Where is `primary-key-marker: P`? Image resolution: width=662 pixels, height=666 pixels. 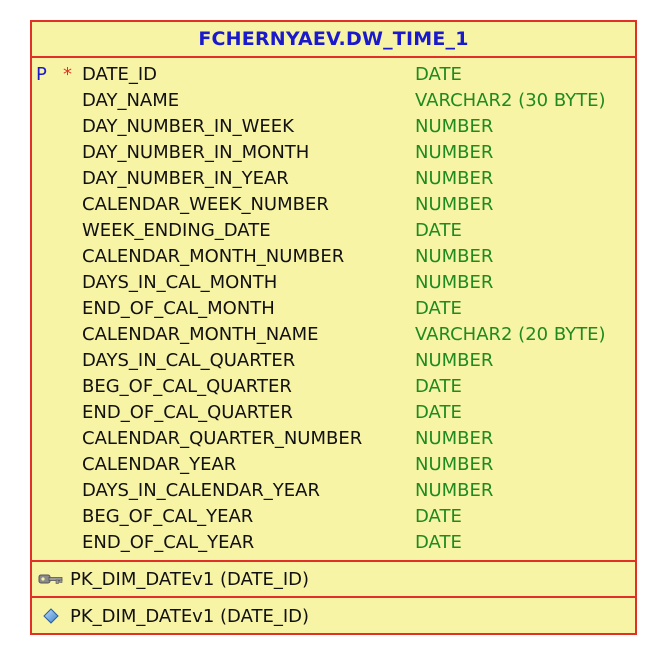 primary-key-marker: P is located at coordinates (41, 74).